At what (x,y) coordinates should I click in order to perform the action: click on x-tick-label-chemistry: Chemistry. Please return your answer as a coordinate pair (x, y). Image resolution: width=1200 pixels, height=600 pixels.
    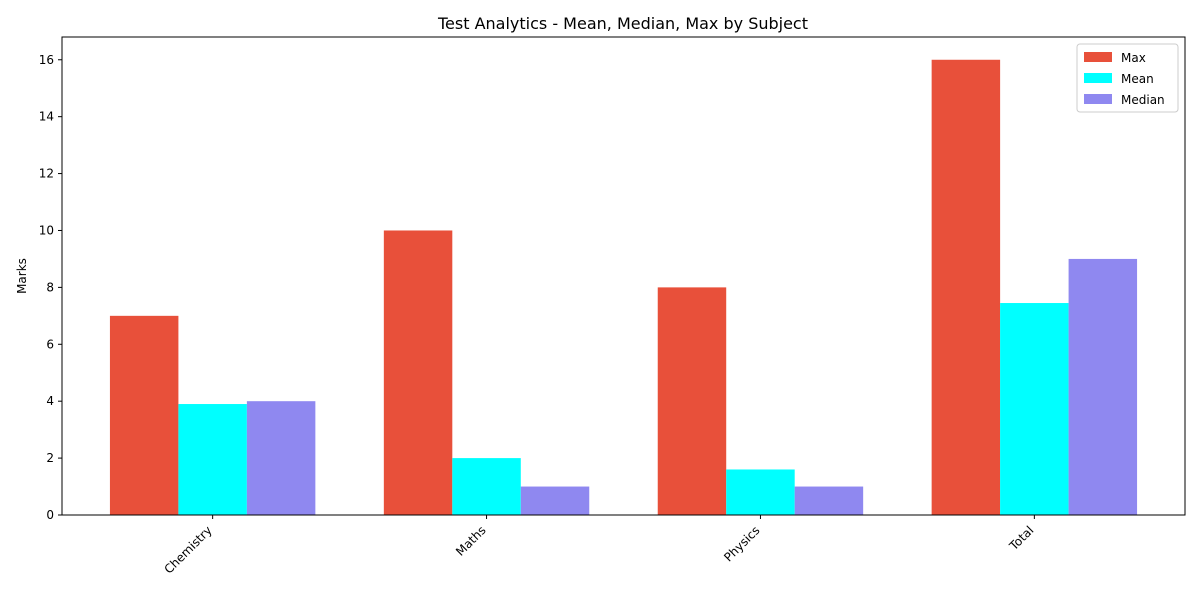
    Looking at the image, I should click on (187, 549).